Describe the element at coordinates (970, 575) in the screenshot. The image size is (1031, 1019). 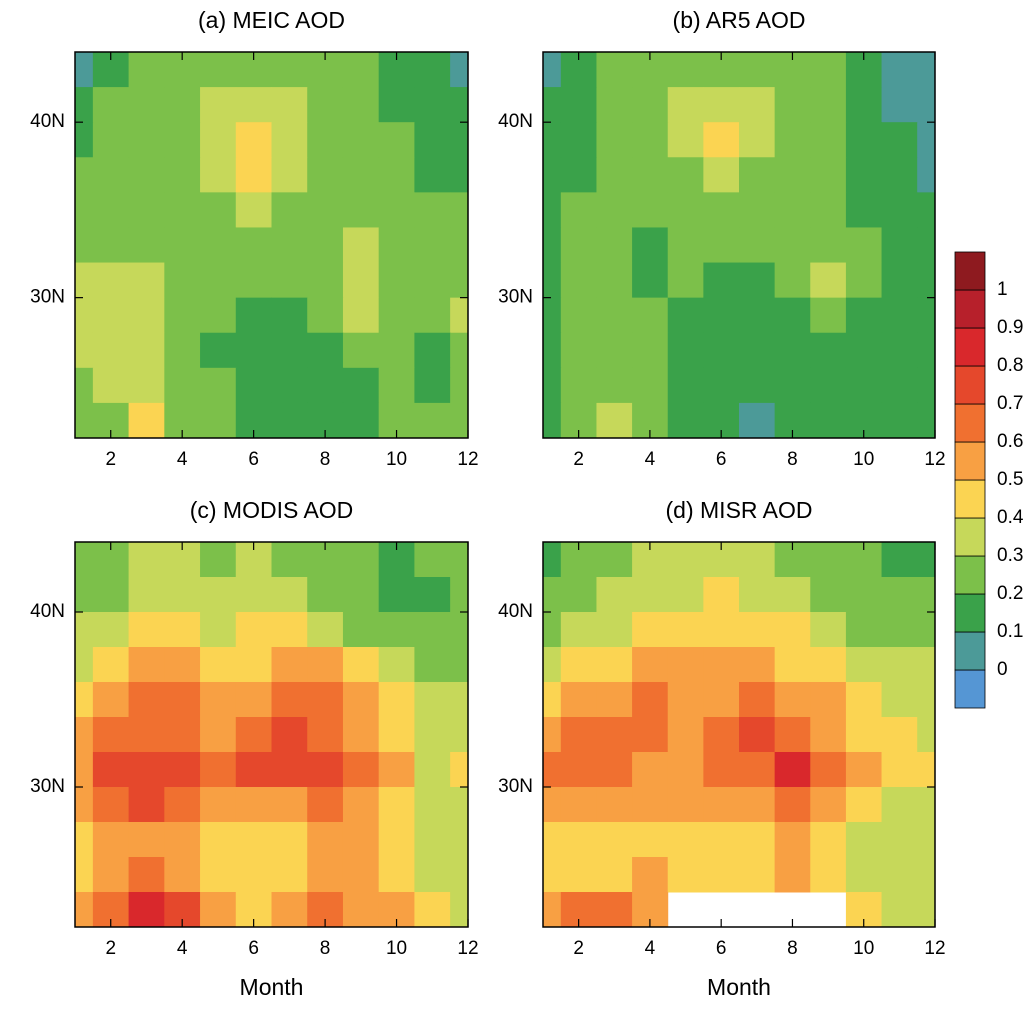
I see `colorbar-swatch` at that location.